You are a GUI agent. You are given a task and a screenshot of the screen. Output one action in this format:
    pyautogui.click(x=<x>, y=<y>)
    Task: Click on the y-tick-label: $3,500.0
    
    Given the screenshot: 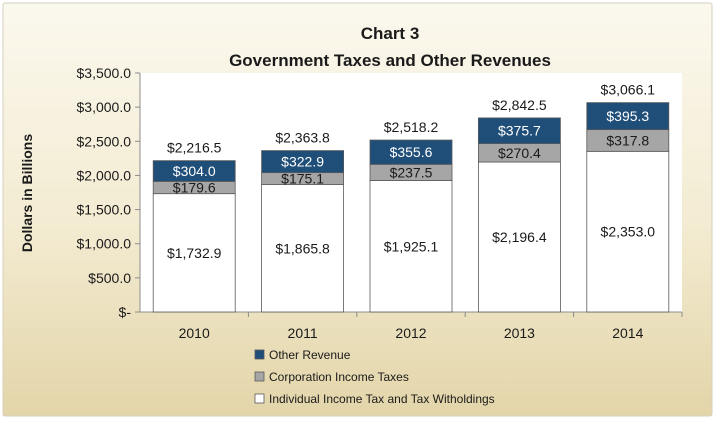 What is the action you would take?
    pyautogui.click(x=104, y=73)
    